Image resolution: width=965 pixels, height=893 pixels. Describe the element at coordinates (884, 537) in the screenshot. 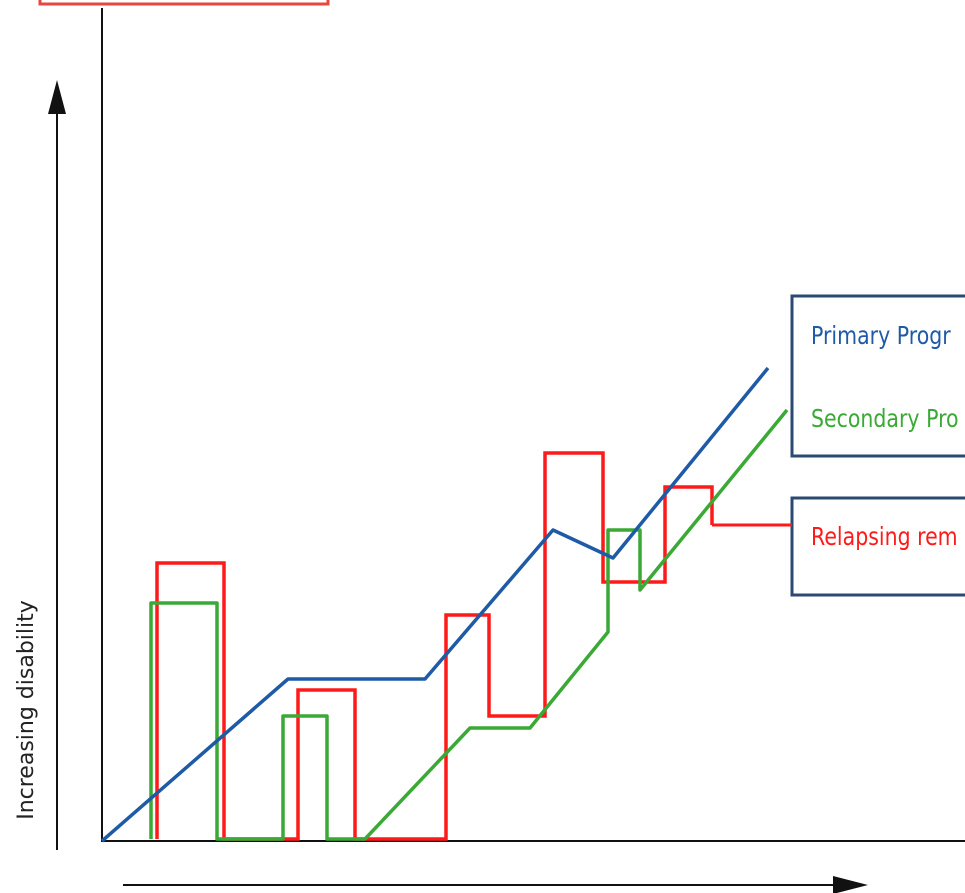

I see `legend-relapsing-remitting: Relapsing rem` at that location.